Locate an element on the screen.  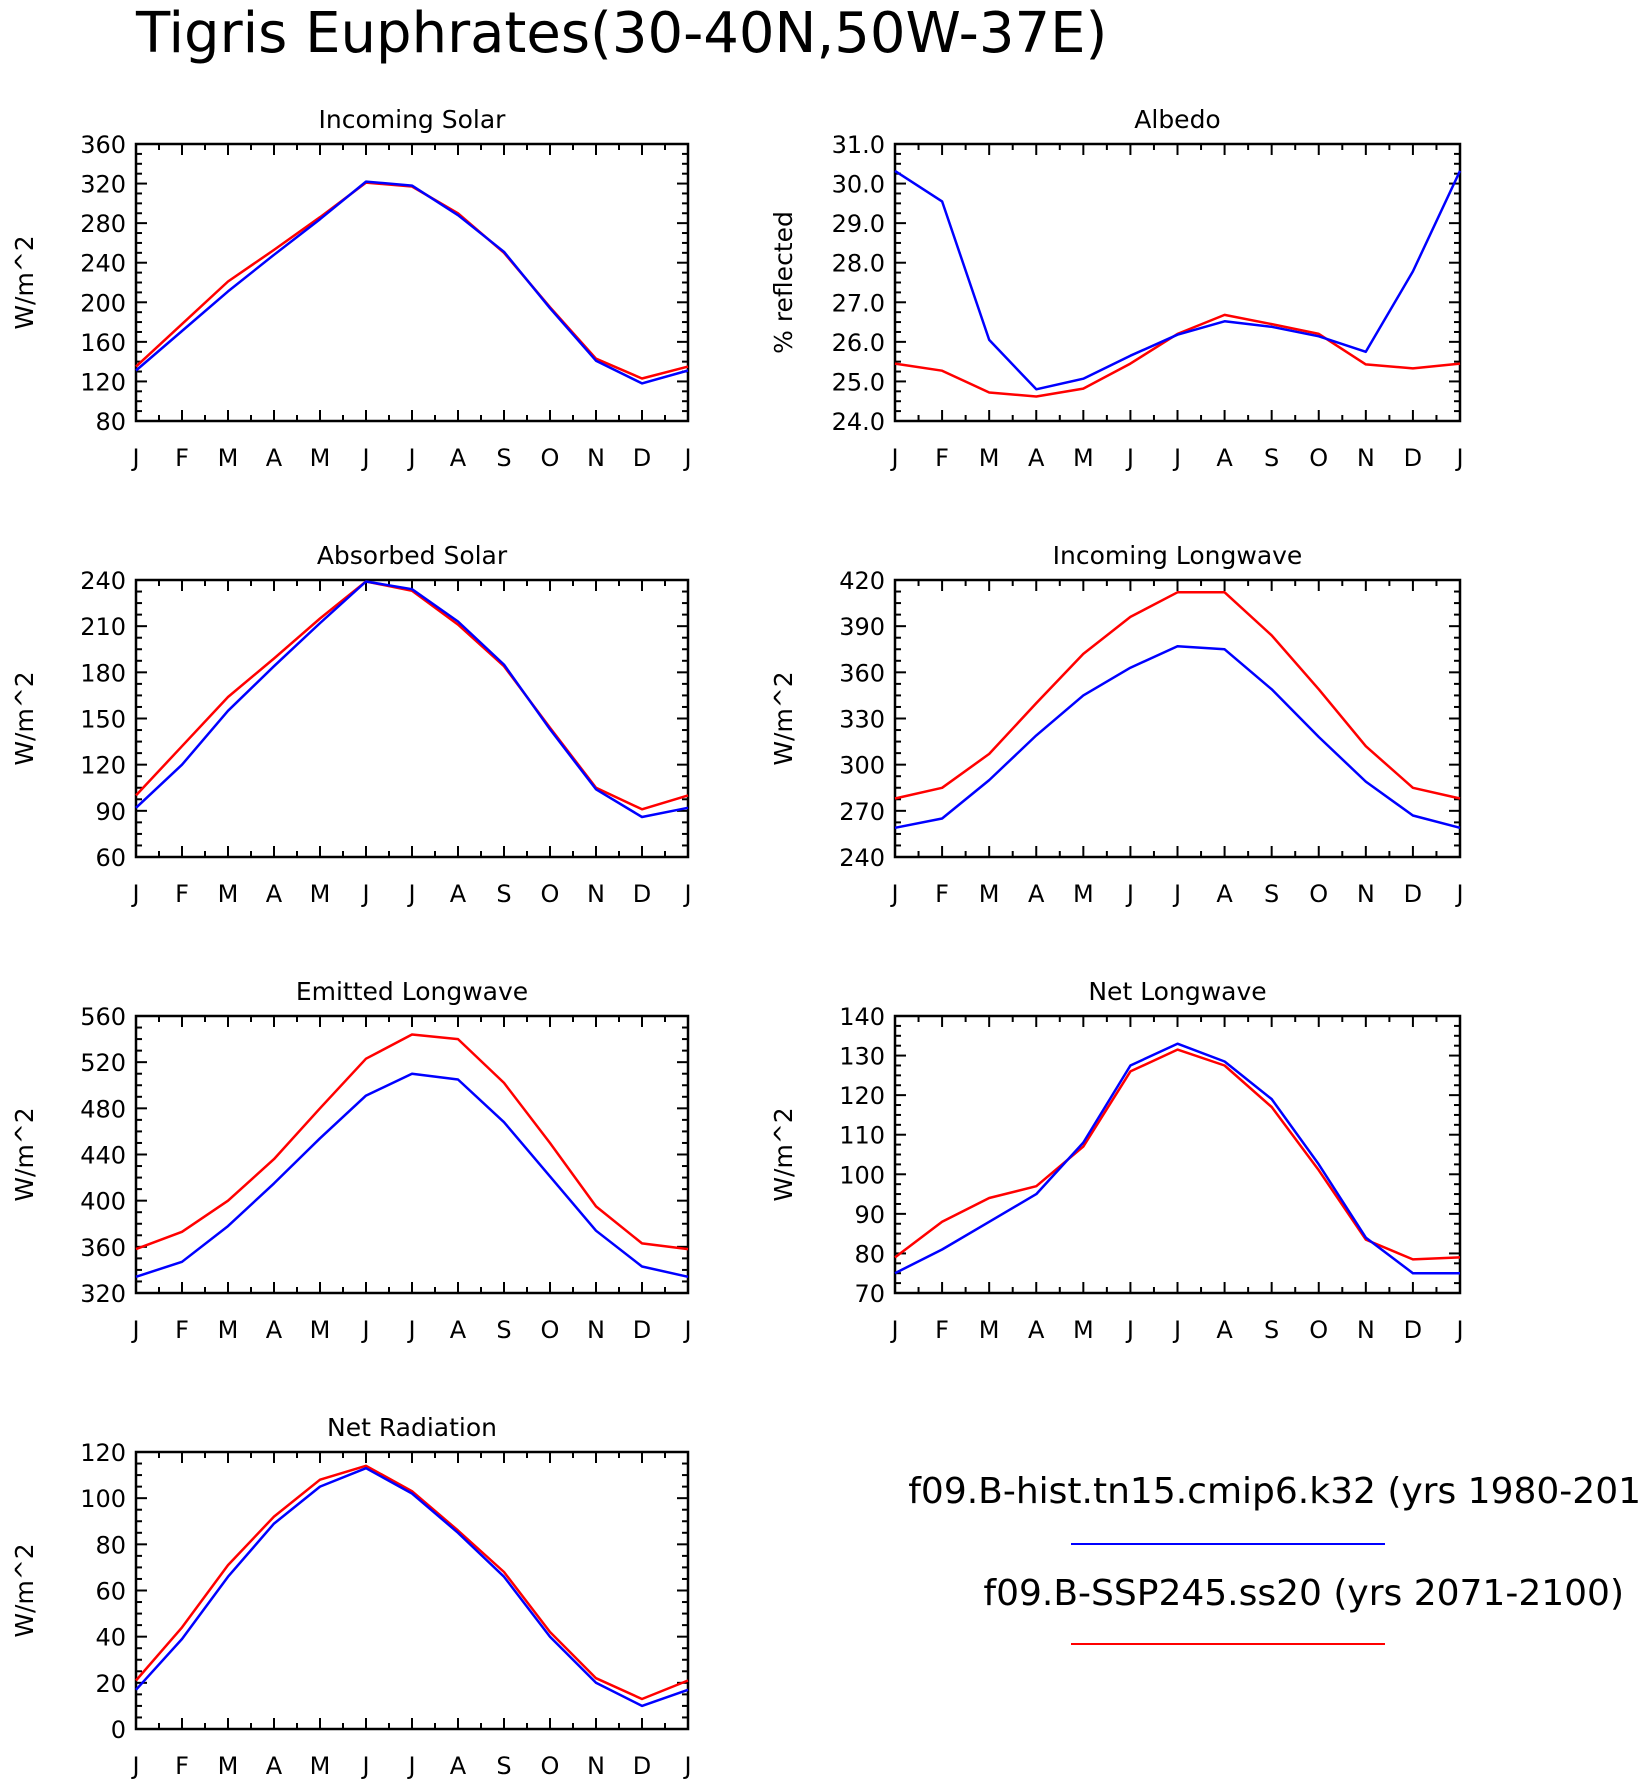
y-tick-label: 24.0 is located at coordinates (858, 422).